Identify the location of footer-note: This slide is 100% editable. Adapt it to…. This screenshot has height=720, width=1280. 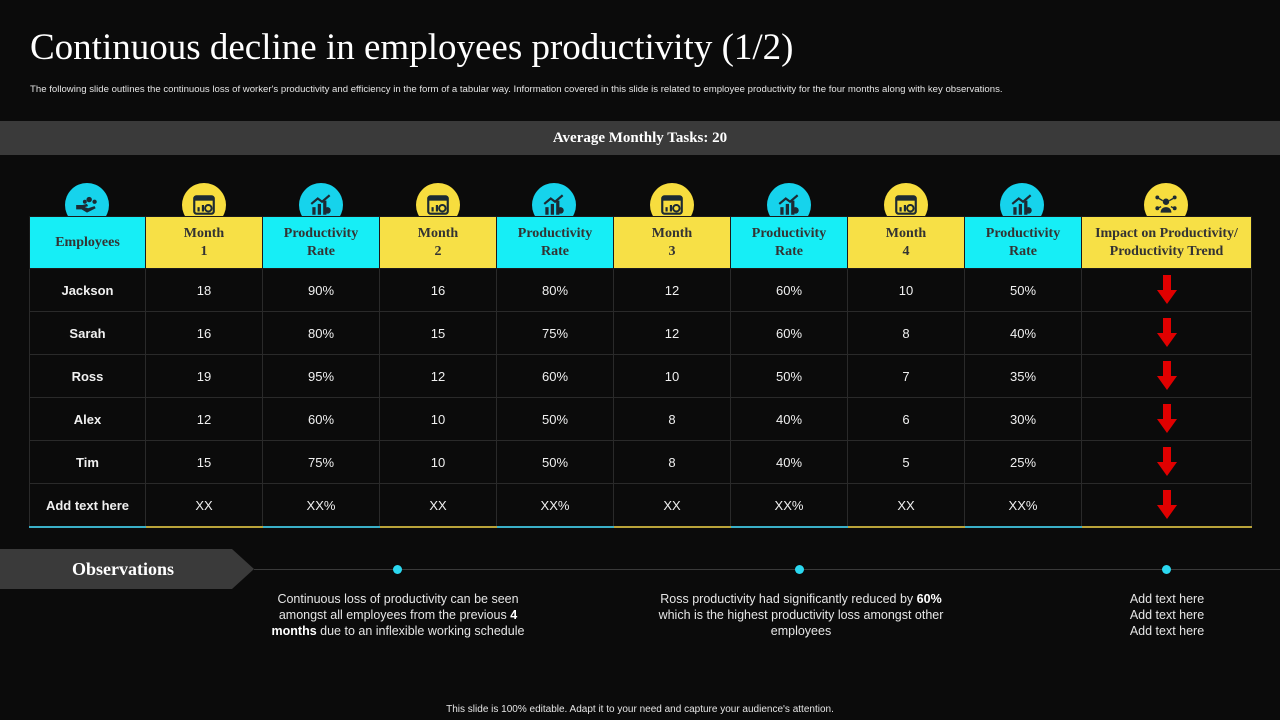
(640, 709).